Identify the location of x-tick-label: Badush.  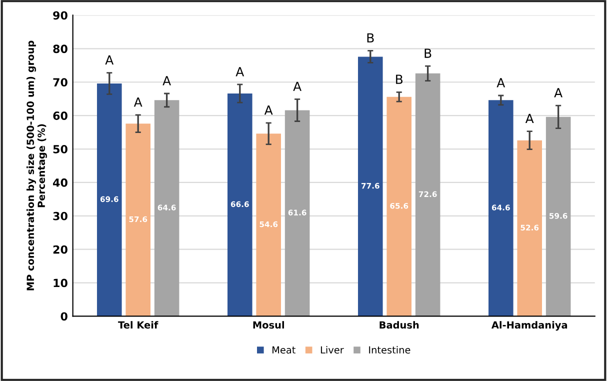
(399, 325).